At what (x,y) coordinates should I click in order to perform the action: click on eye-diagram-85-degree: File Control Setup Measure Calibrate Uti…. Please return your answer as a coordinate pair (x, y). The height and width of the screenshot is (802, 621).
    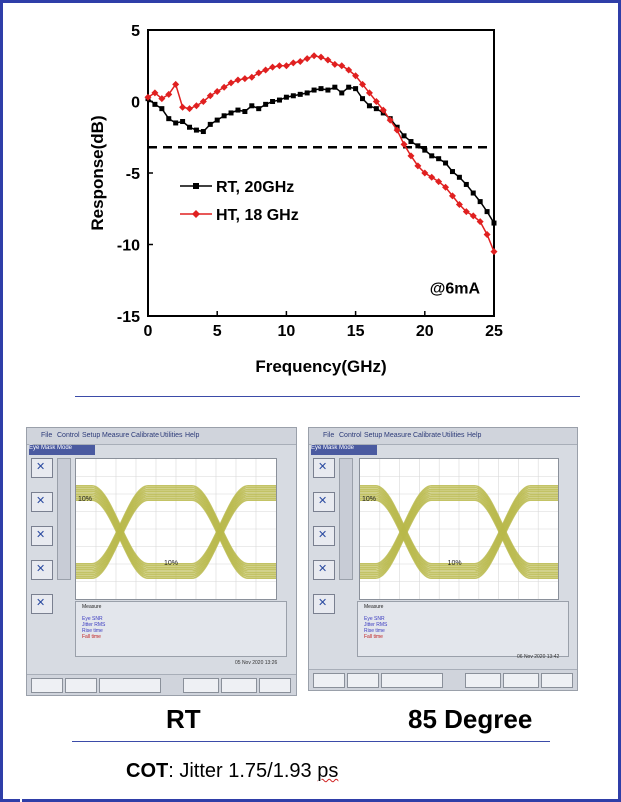
    Looking at the image, I should click on (443, 559).